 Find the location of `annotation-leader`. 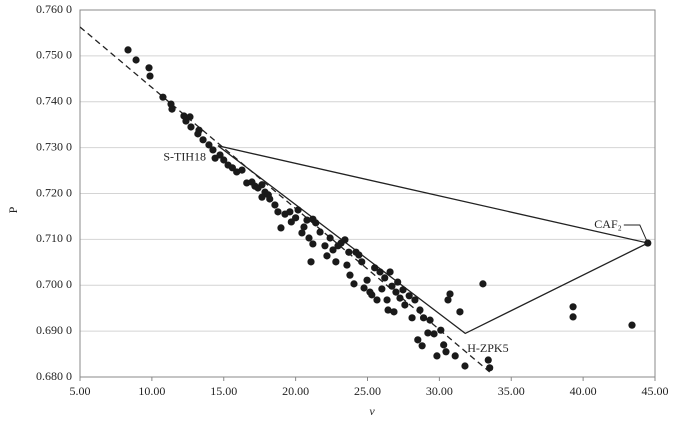

annotation-leader is located at coordinates (636, 234).